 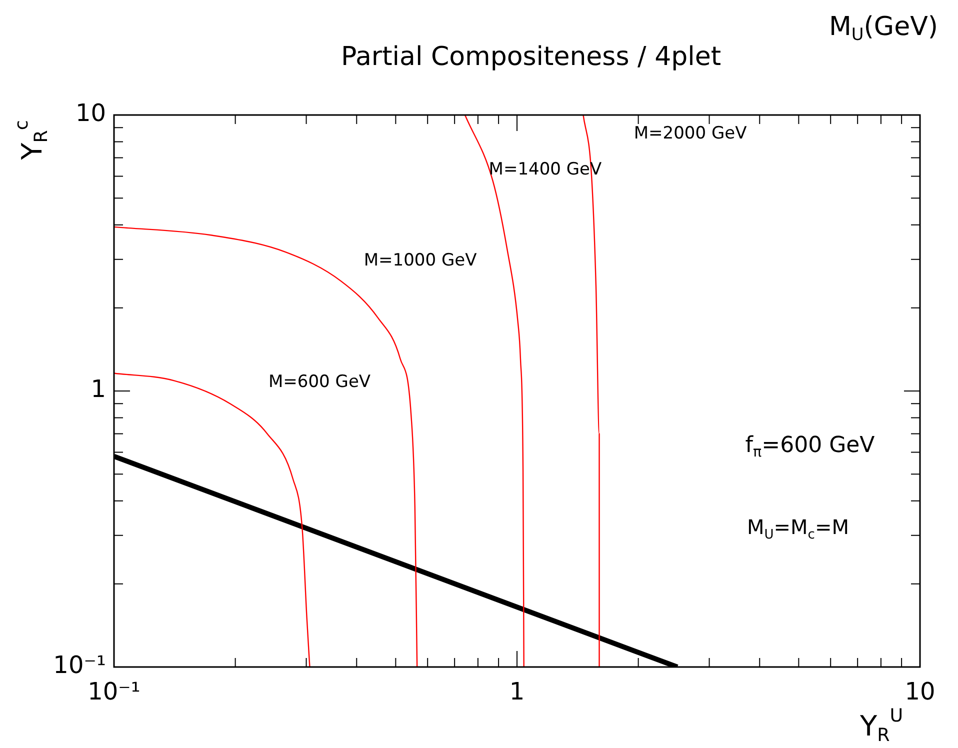 What do you see at coordinates (32, 140) in the screenshot?
I see `y-axis-title: YRc` at bounding box center [32, 140].